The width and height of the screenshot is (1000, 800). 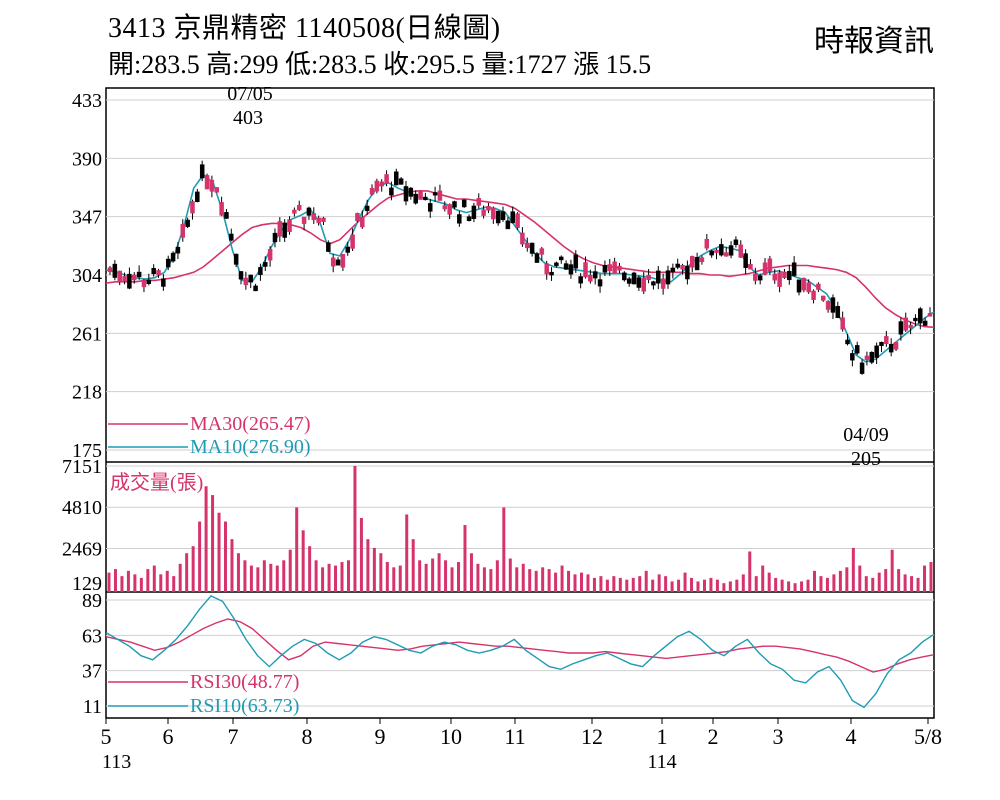 I want to click on price-tick-label: 347, so click(x=87, y=218).